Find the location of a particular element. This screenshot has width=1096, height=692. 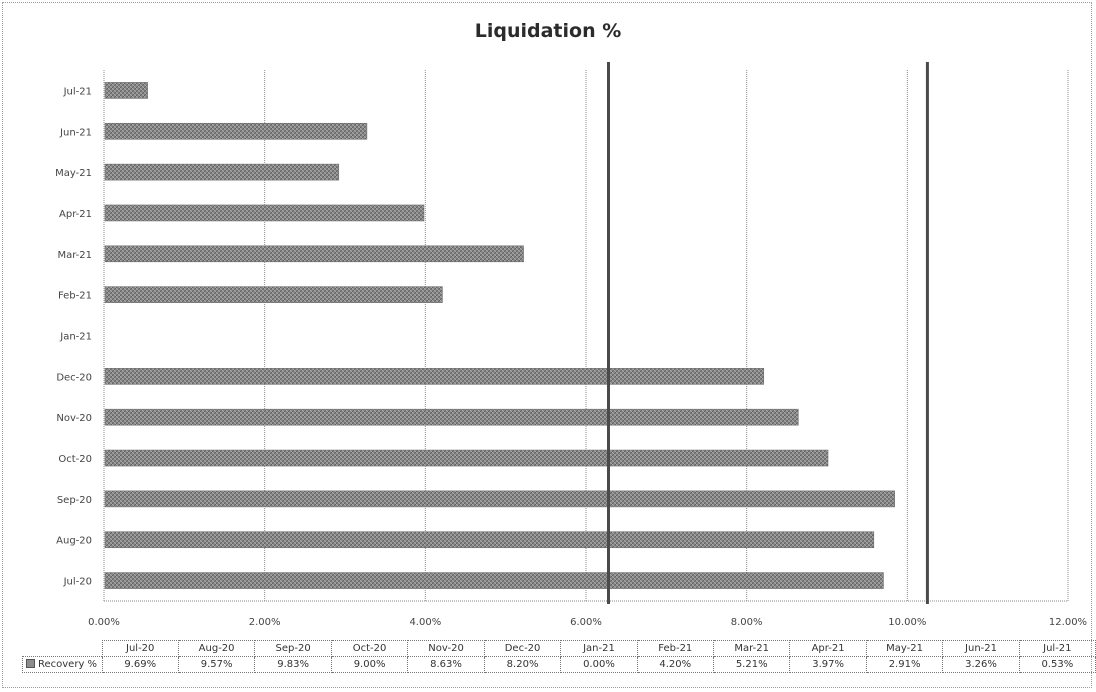

x-tick-label: 4.00% is located at coordinates (425, 622).